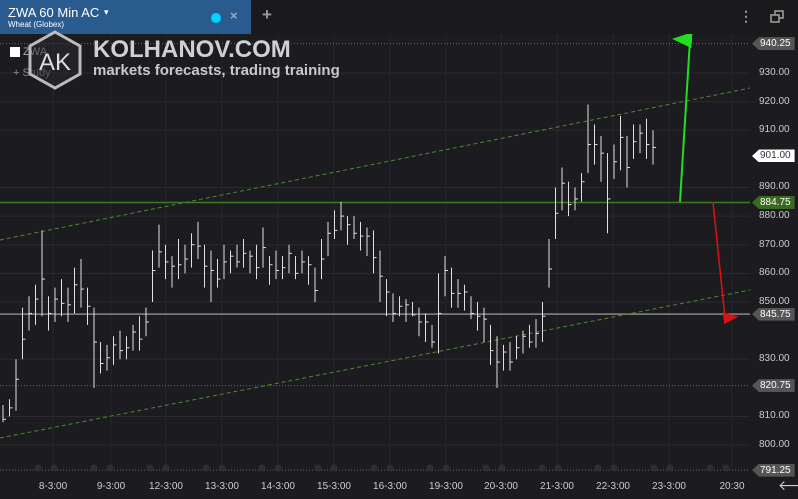 The height and width of the screenshot is (499, 798). What do you see at coordinates (111, 486) in the screenshot?
I see `time-axis-label: 9-3:00` at bounding box center [111, 486].